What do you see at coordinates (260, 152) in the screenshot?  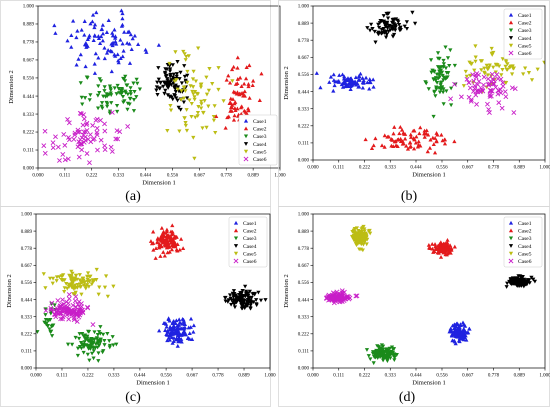 I see `legend-label-case5: Case5` at bounding box center [260, 152].